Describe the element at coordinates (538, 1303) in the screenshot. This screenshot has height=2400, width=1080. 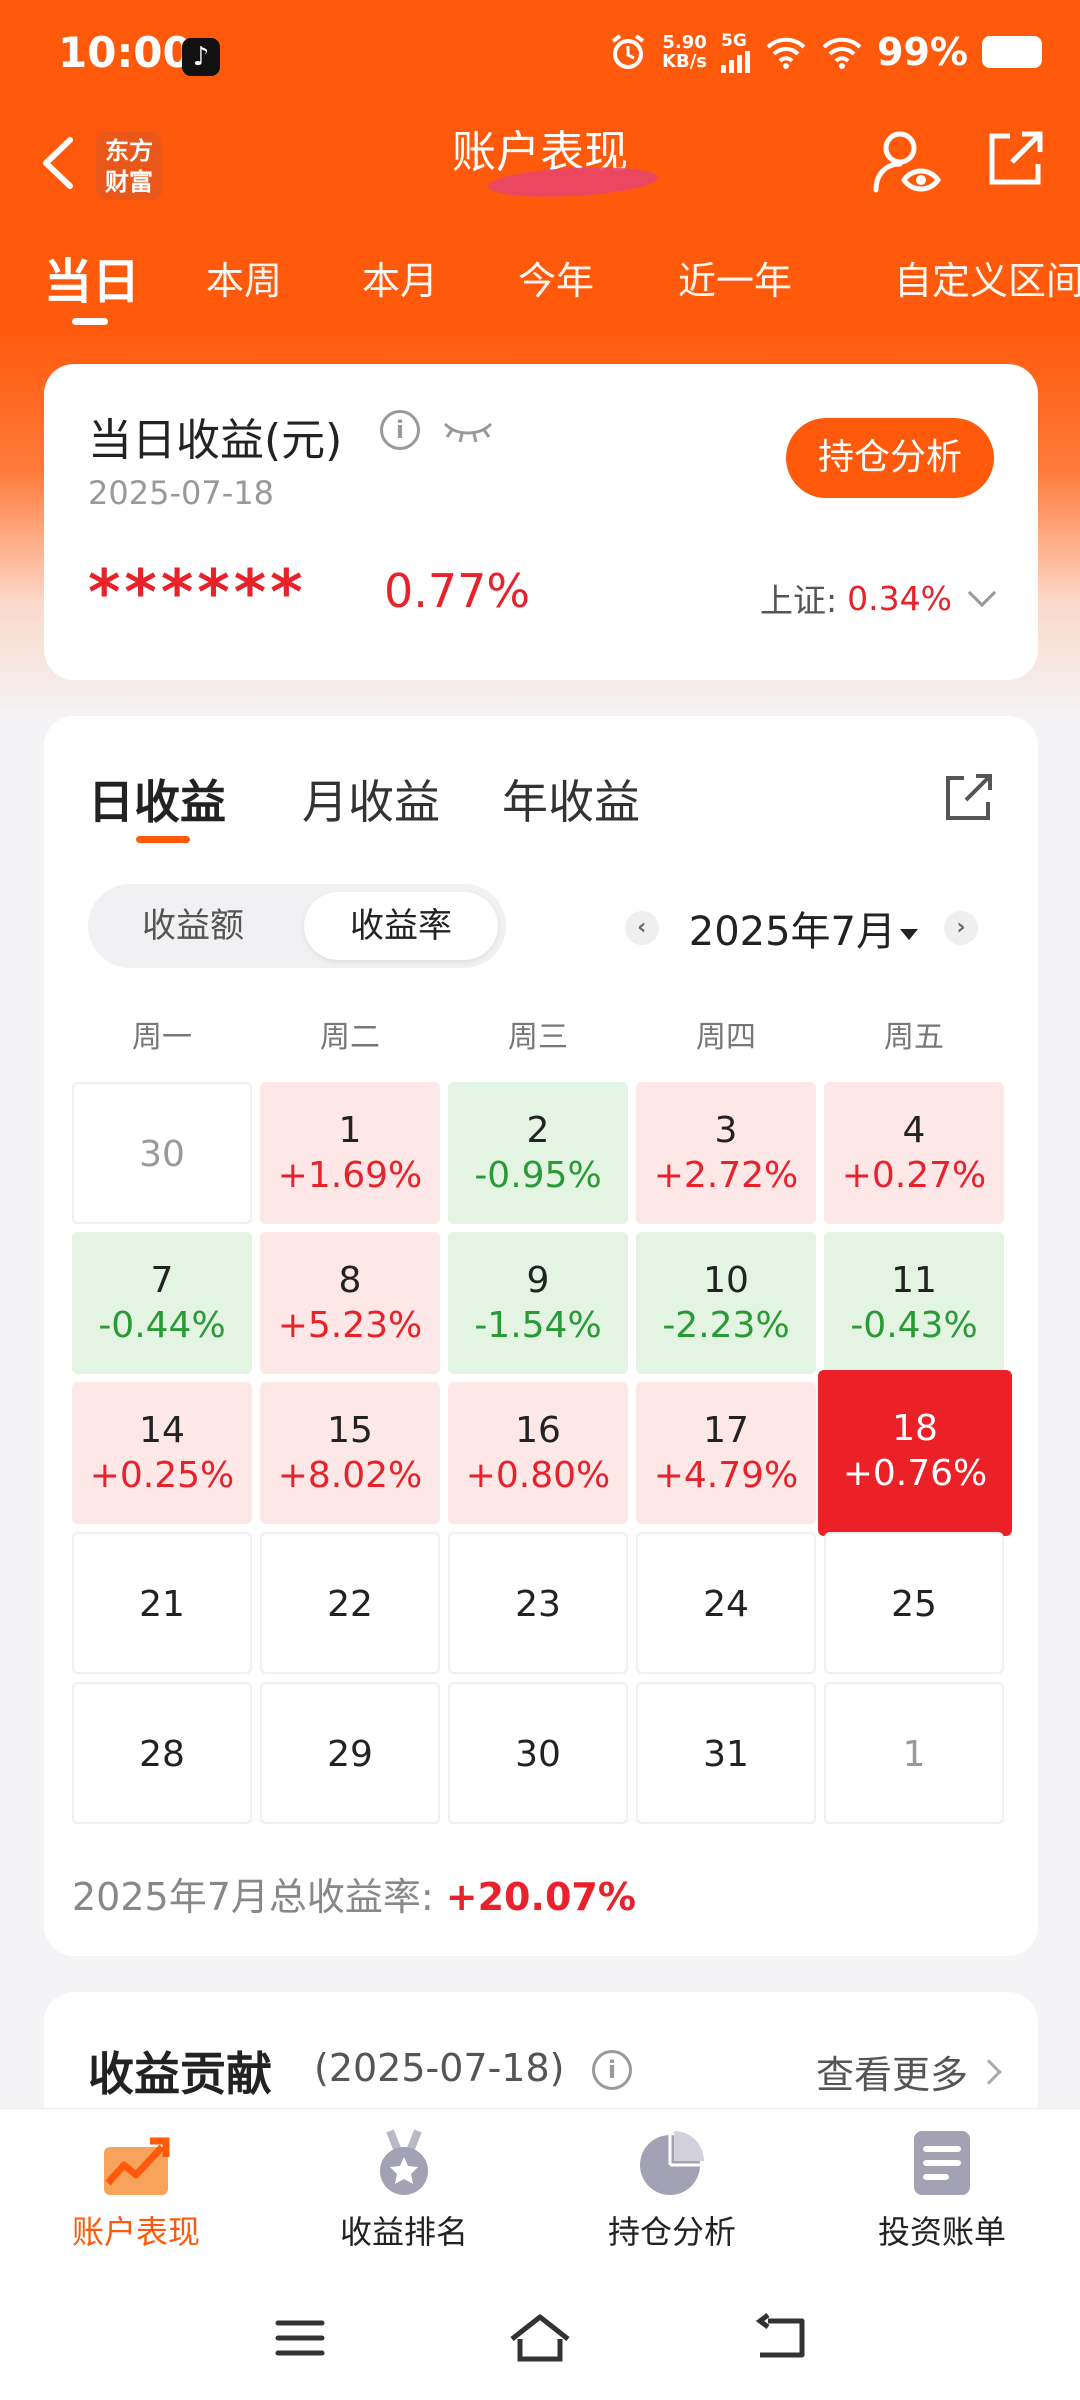
I see `calendar-day: 9 -1.54%` at that location.